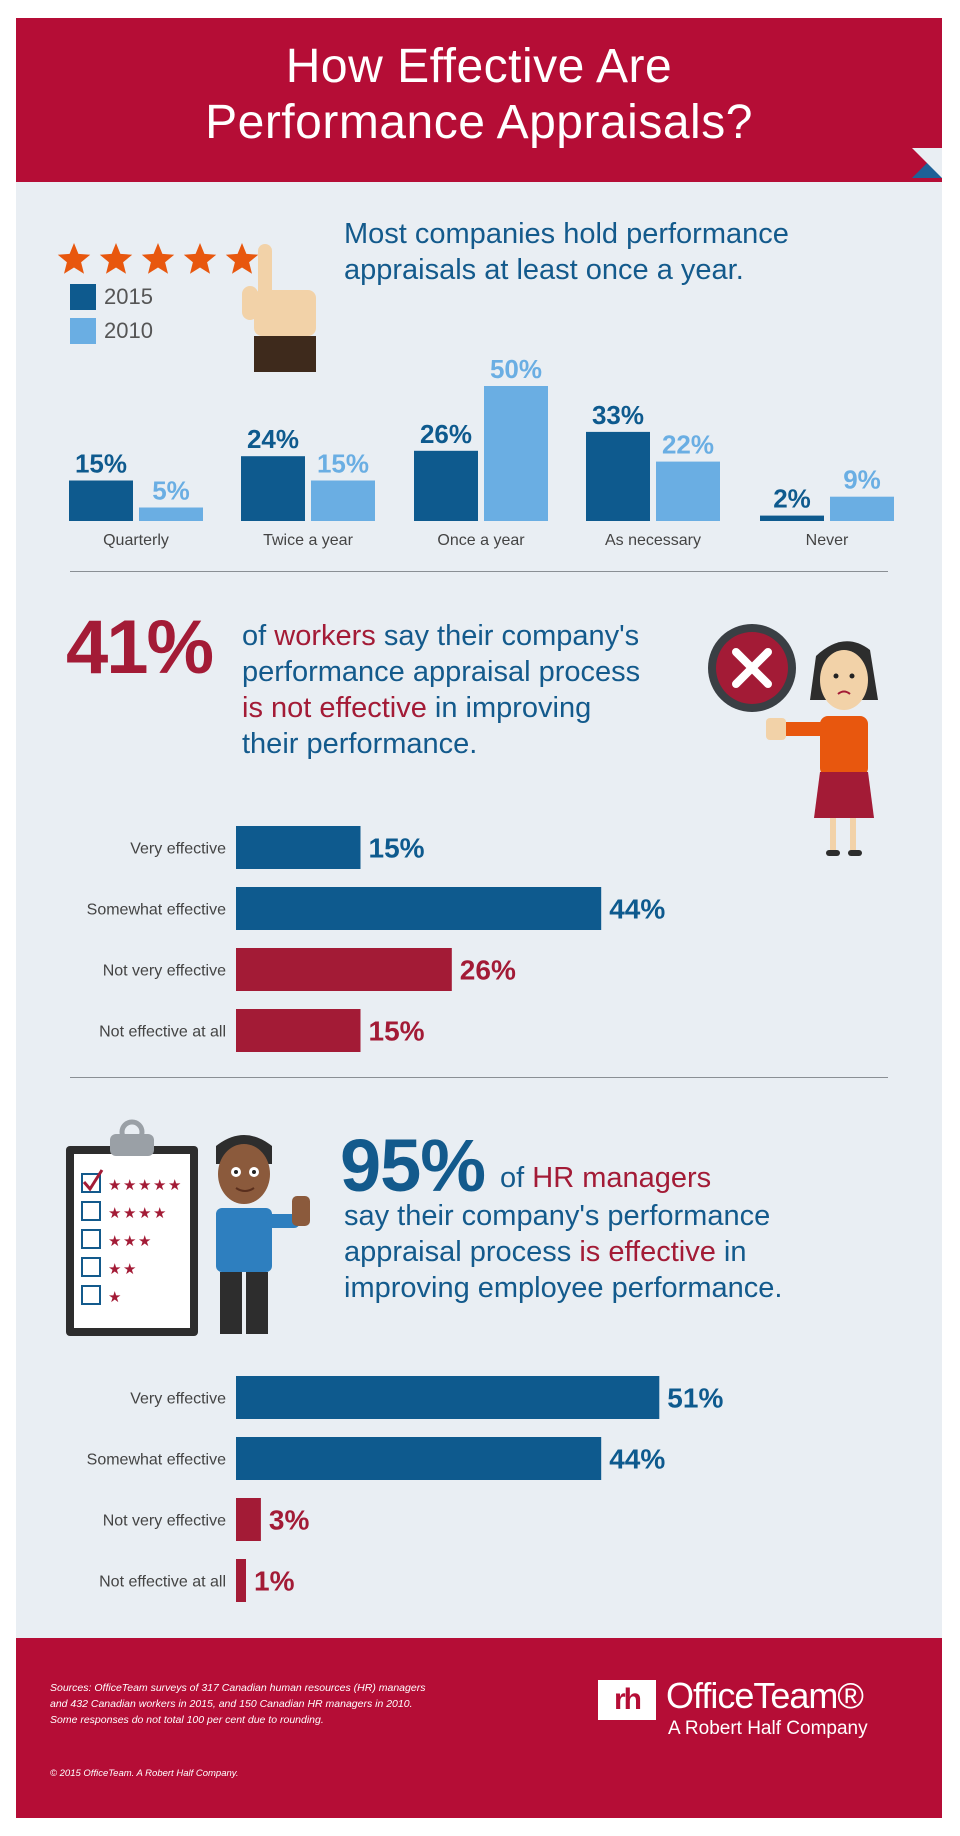 This screenshot has height=1836, width=960. Describe the element at coordinates (128, 330) in the screenshot. I see `legend-label-2010: 2010` at that location.